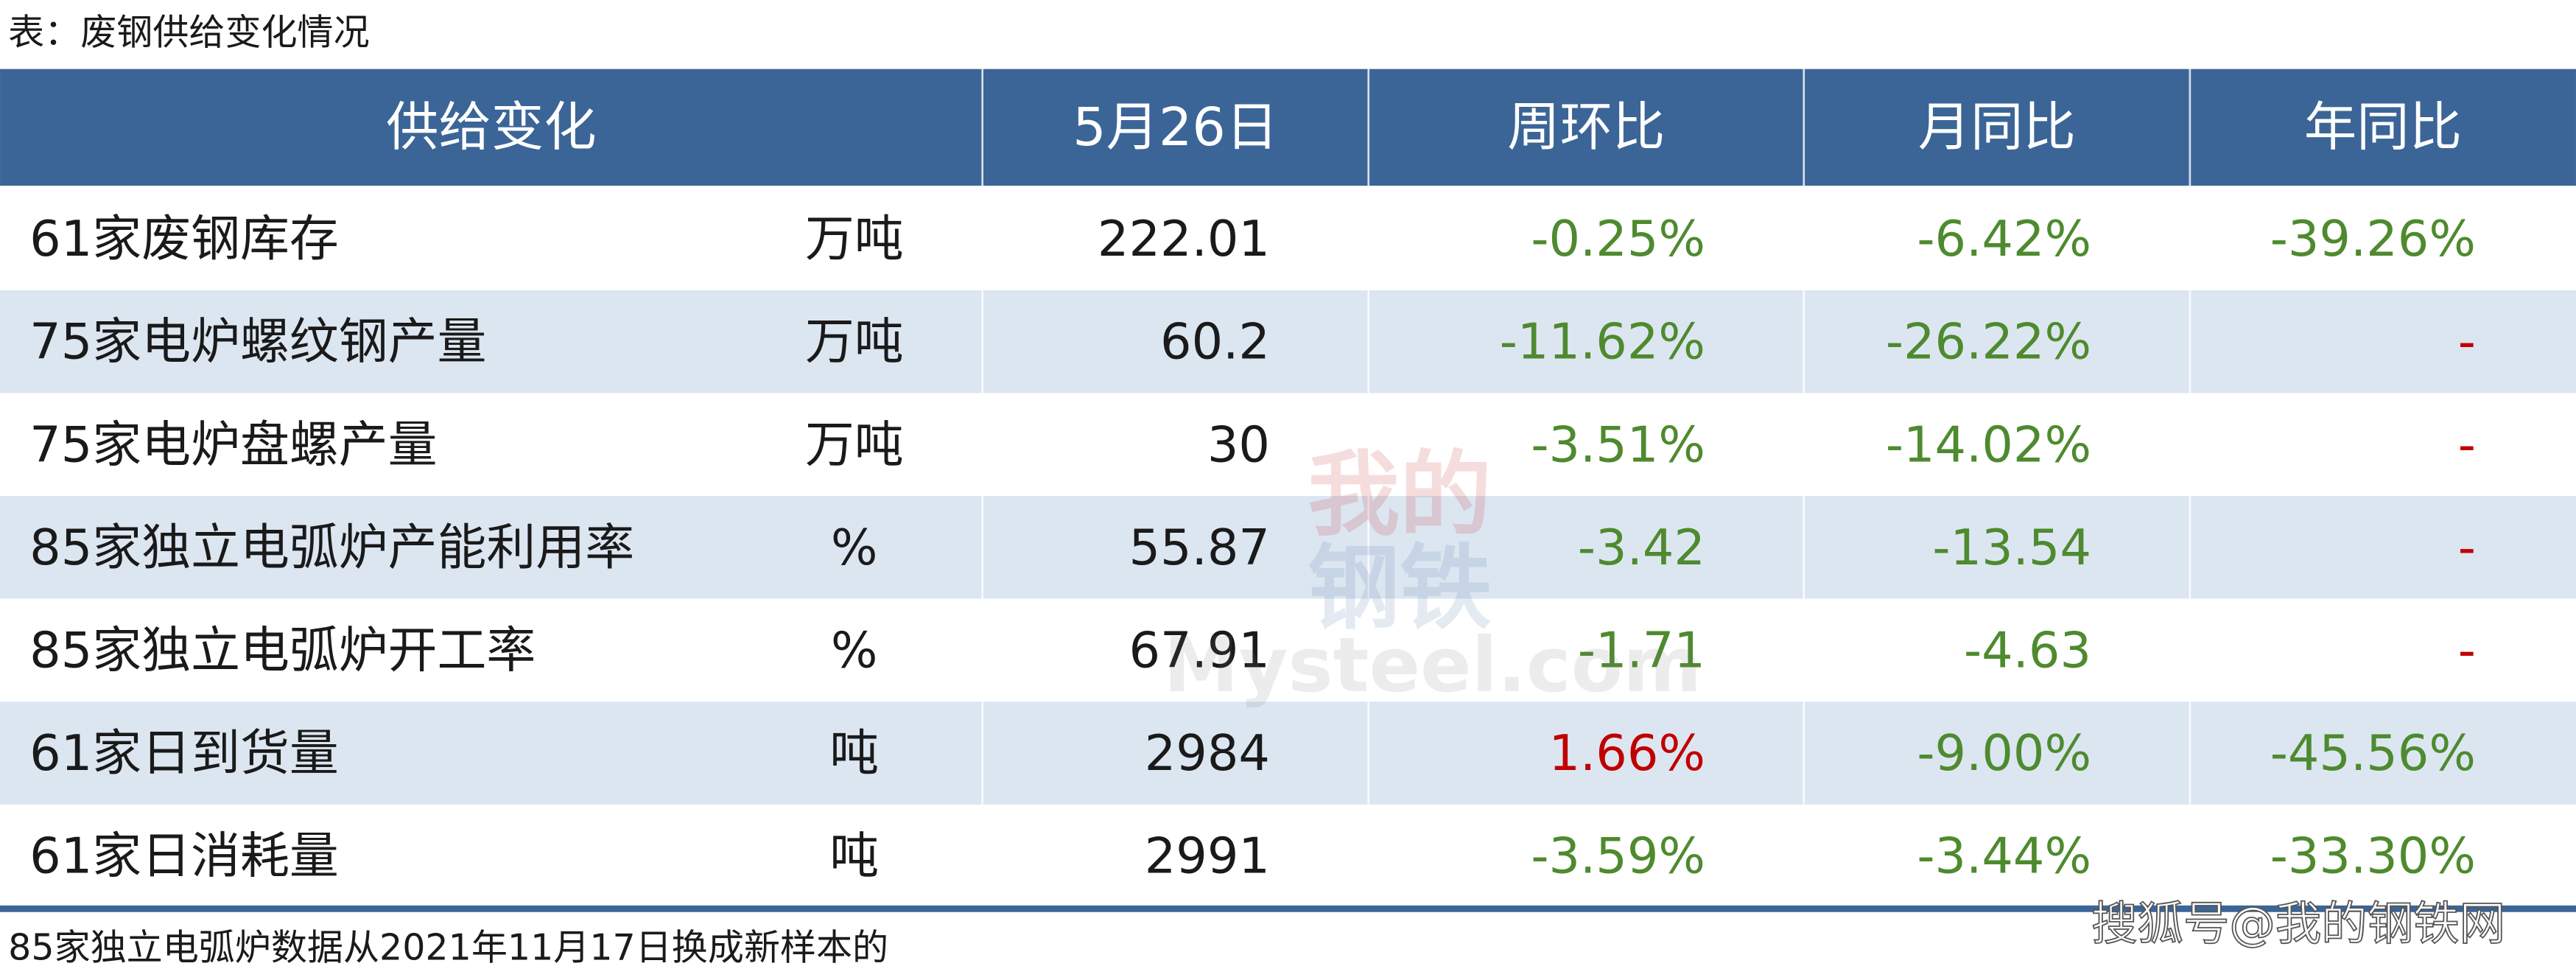  Describe the element at coordinates (1175, 128) in the screenshot. I see `header-cell: 5月26日` at that location.